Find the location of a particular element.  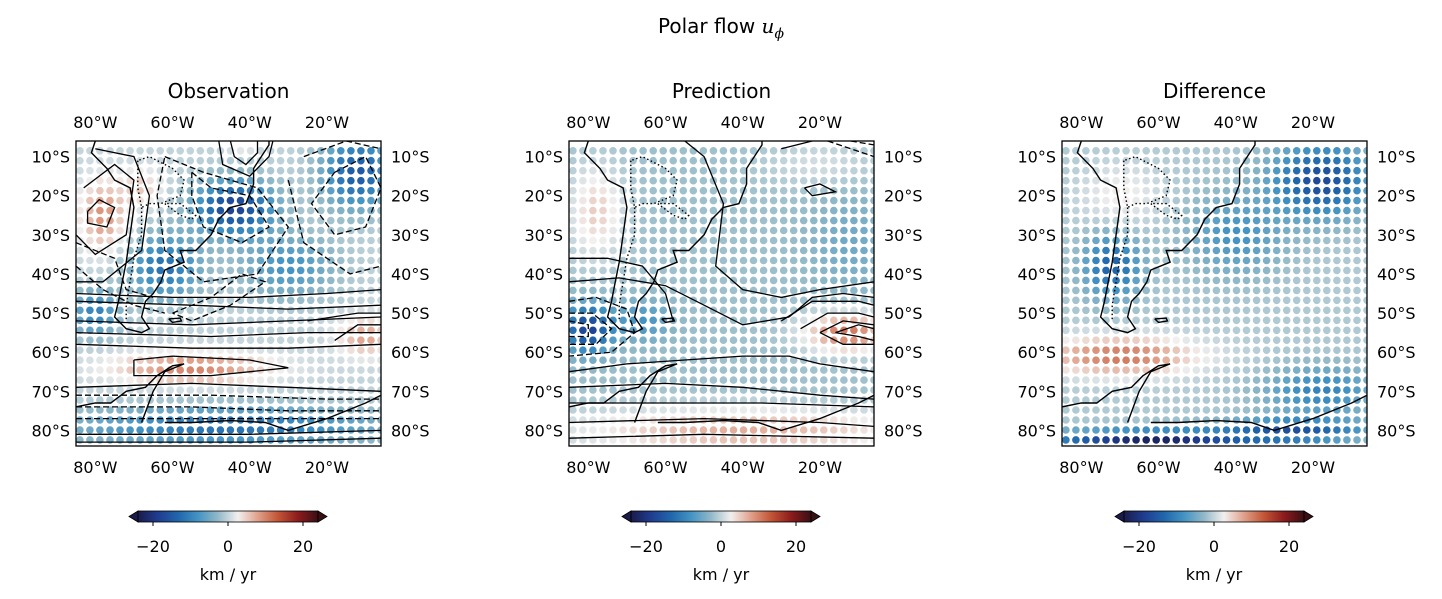

colorbar-extend-max is located at coordinates (1308, 516).